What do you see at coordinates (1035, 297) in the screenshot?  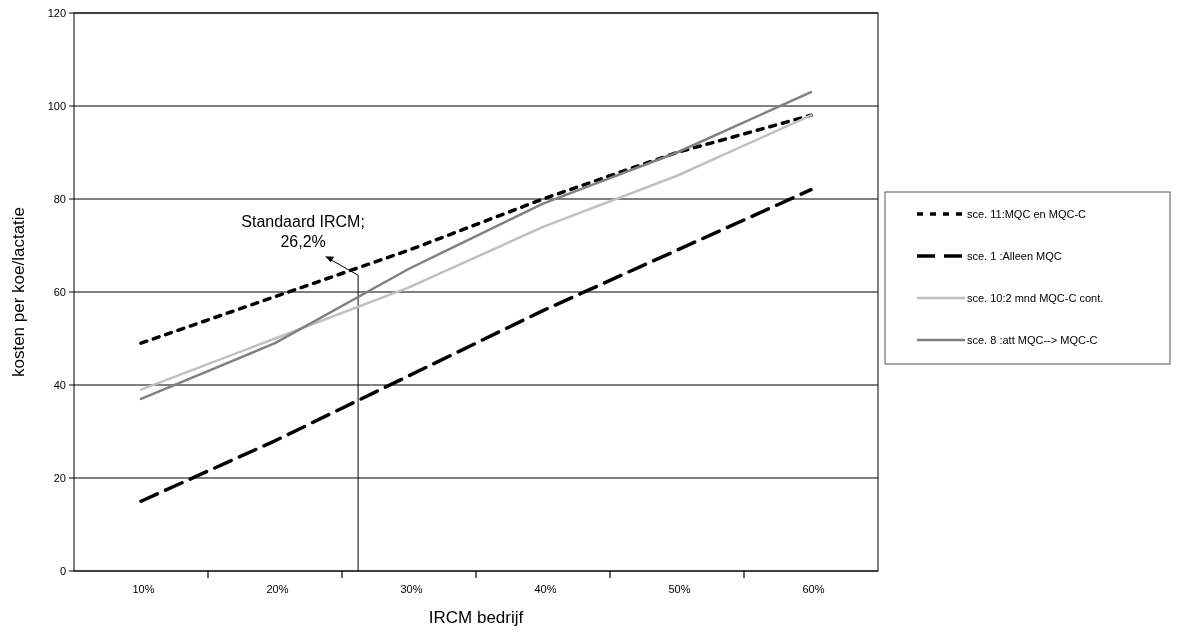 I see `legend-label: sce. 10:2 mnd MQC-C cont.` at bounding box center [1035, 297].